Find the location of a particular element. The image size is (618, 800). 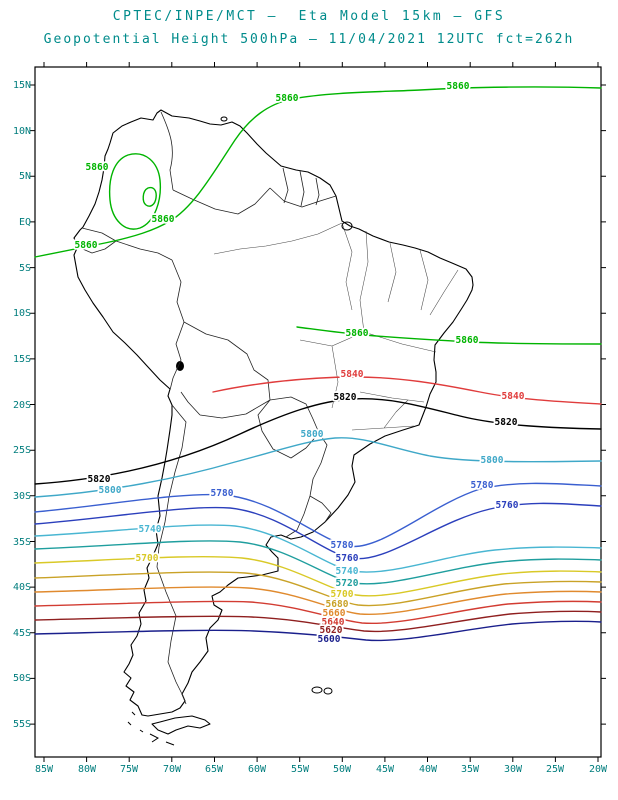

lat-tick-label: 35S is located at coordinates (22, 542).